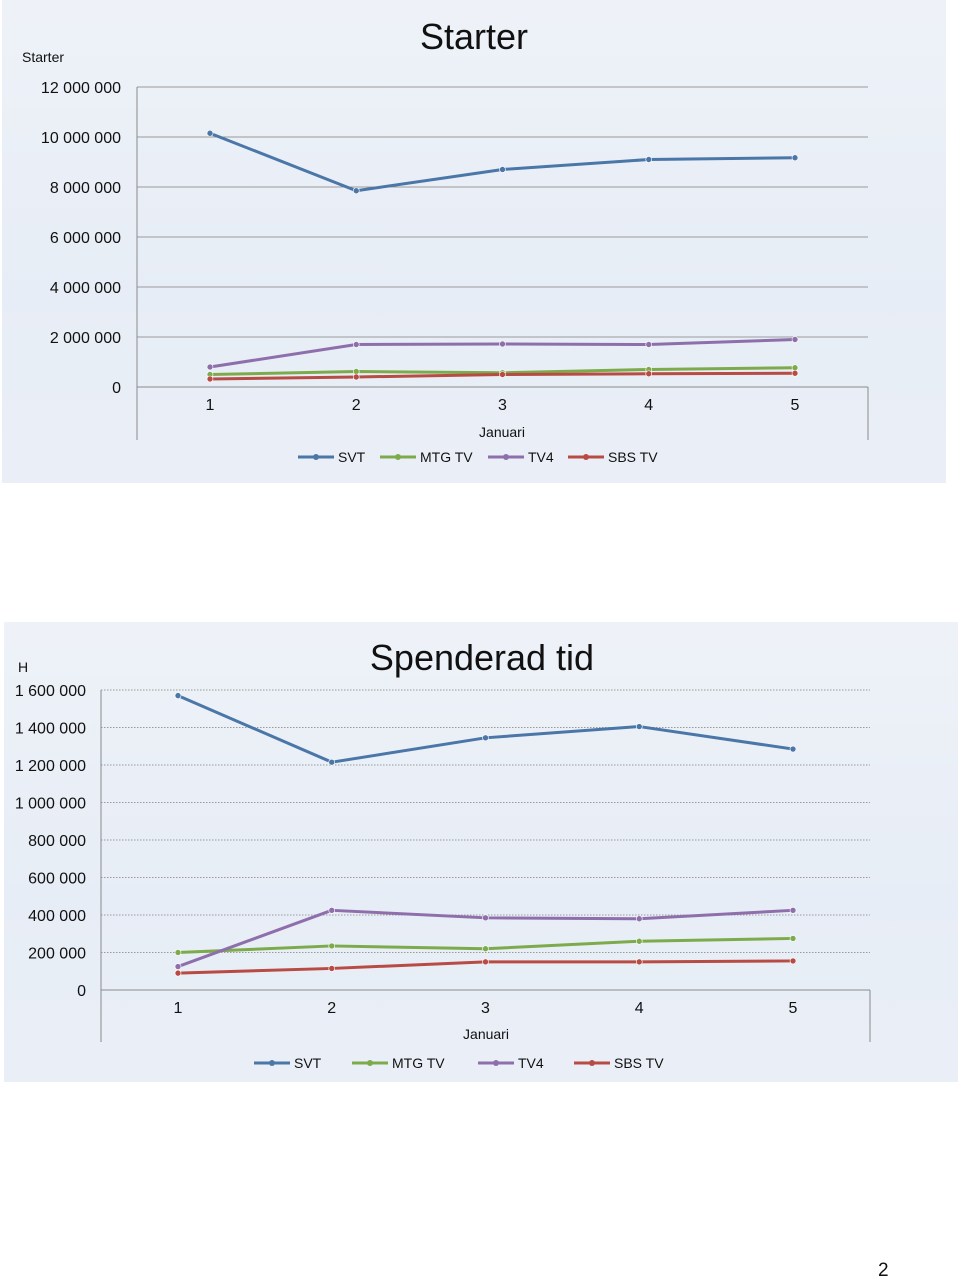  What do you see at coordinates (50, 691) in the screenshot?
I see `y-tick-label: 1 600 000` at bounding box center [50, 691].